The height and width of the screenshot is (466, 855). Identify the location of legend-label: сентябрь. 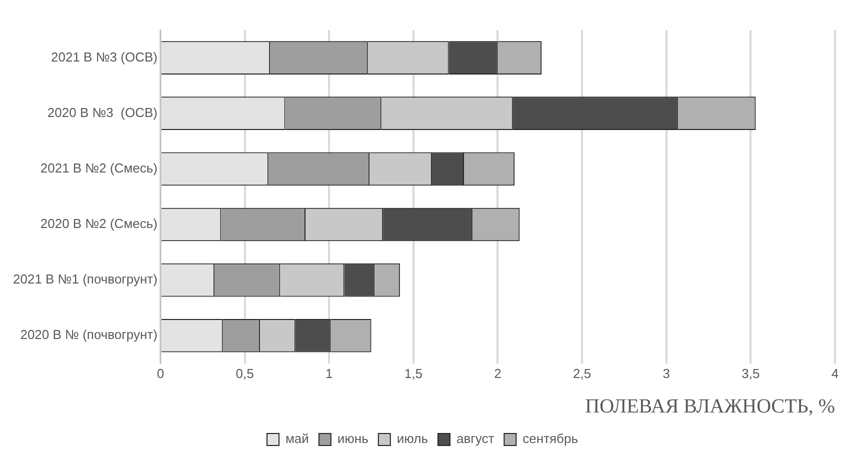
(550, 438).